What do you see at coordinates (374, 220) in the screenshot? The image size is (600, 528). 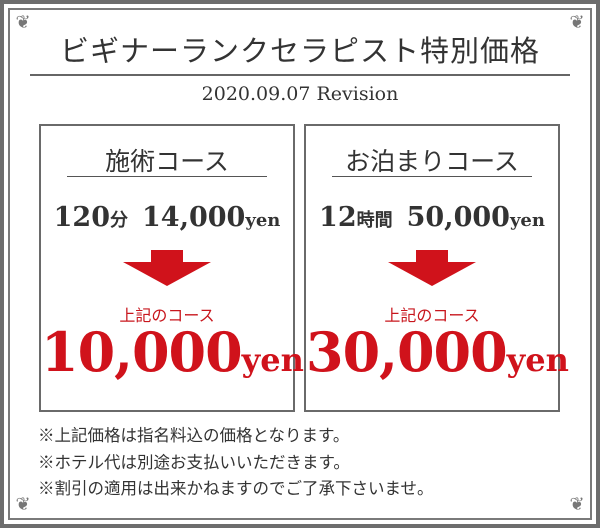 I see `duration-unit: 時間` at bounding box center [374, 220].